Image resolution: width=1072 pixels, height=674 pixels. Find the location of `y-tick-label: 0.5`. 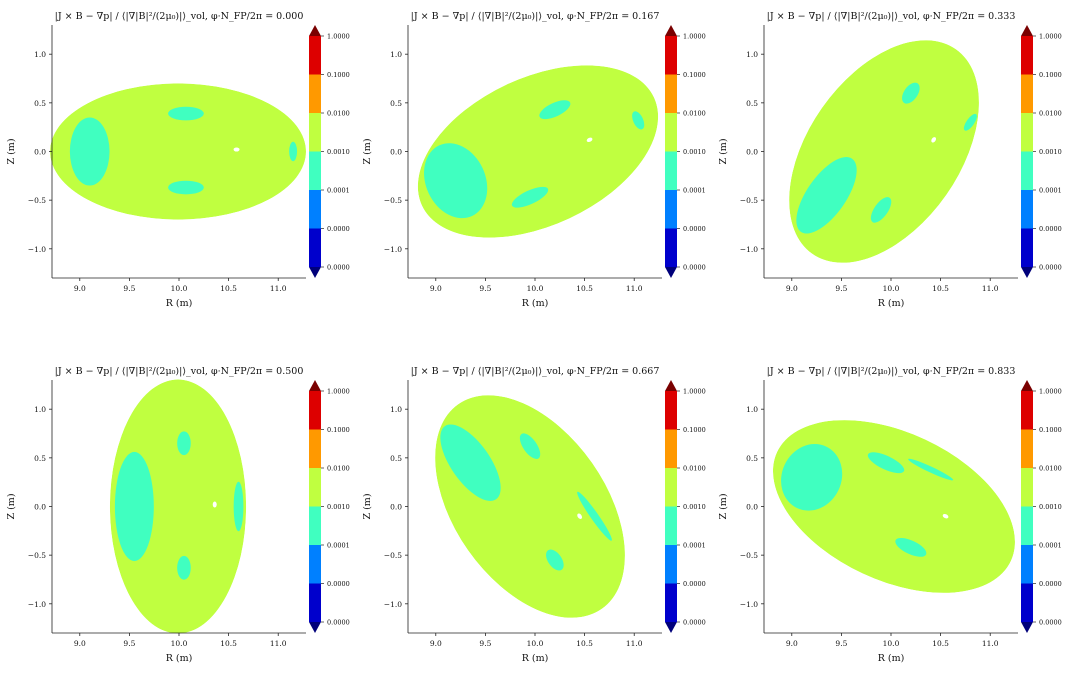

y-tick-label: 0.5 is located at coordinates (40, 103).